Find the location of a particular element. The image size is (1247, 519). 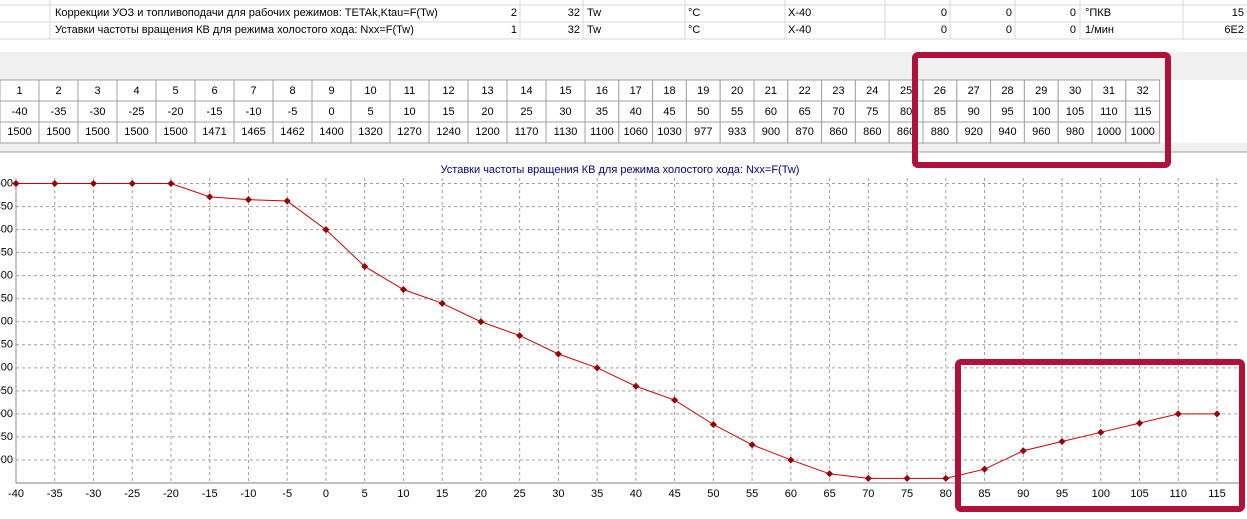

index-cell: 29 is located at coordinates (1041, 91).